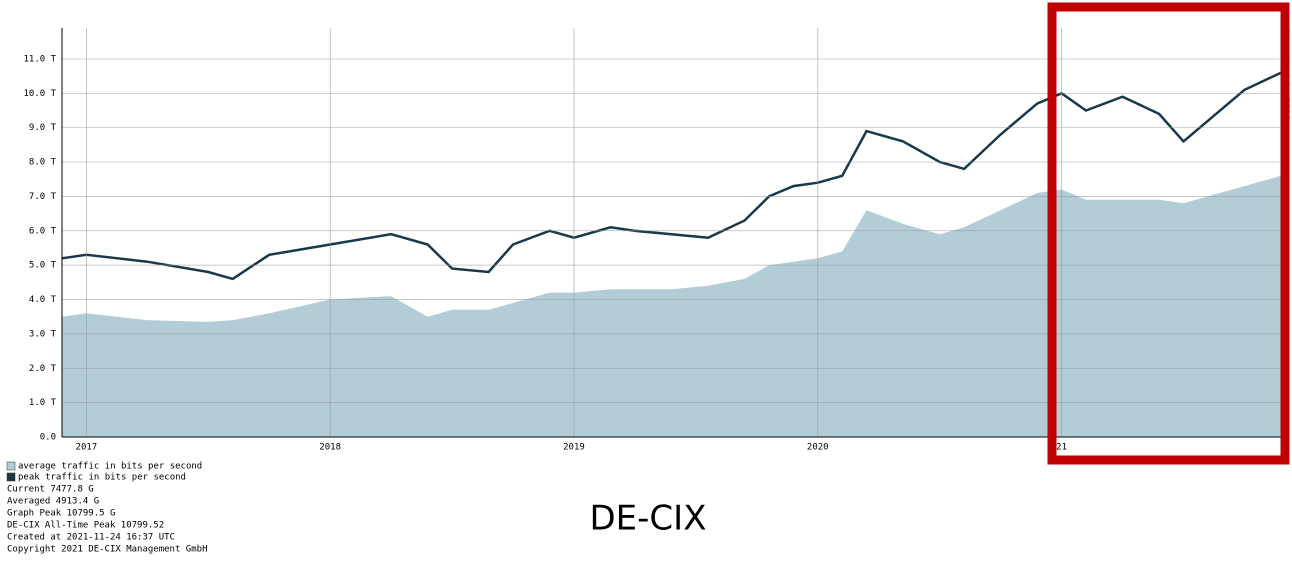 The height and width of the screenshot is (567, 1292). I want to click on stat-line: DE-CIX All-Time Peak 10799.52, so click(85, 526).